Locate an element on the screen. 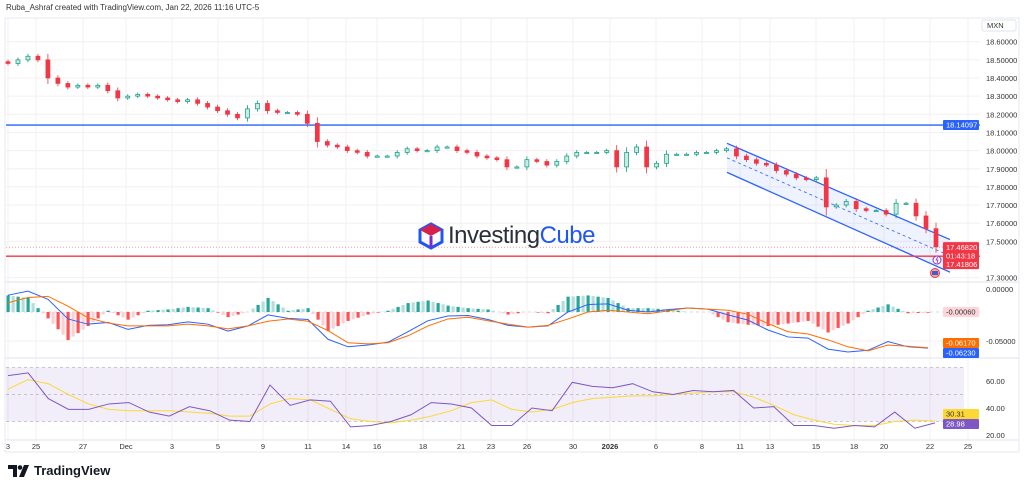 The height and width of the screenshot is (488, 1024). price-tick-label: 18.40000 is located at coordinates (1001, 78).